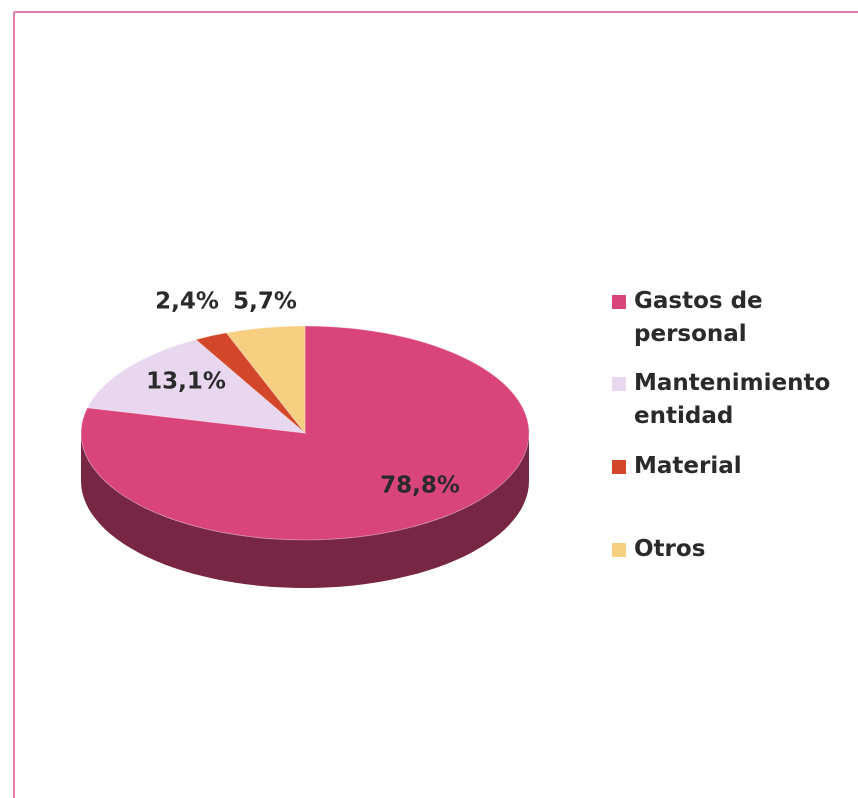 This screenshot has height=798, width=858. Describe the element at coordinates (186, 382) in the screenshot. I see `data-label: 13,1%` at that location.